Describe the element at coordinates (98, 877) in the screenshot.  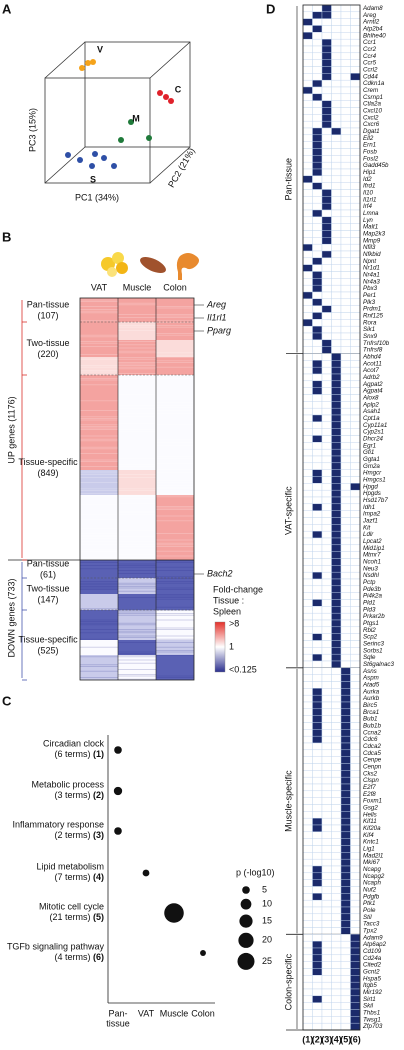
I see `term-id: (4)` at that location.